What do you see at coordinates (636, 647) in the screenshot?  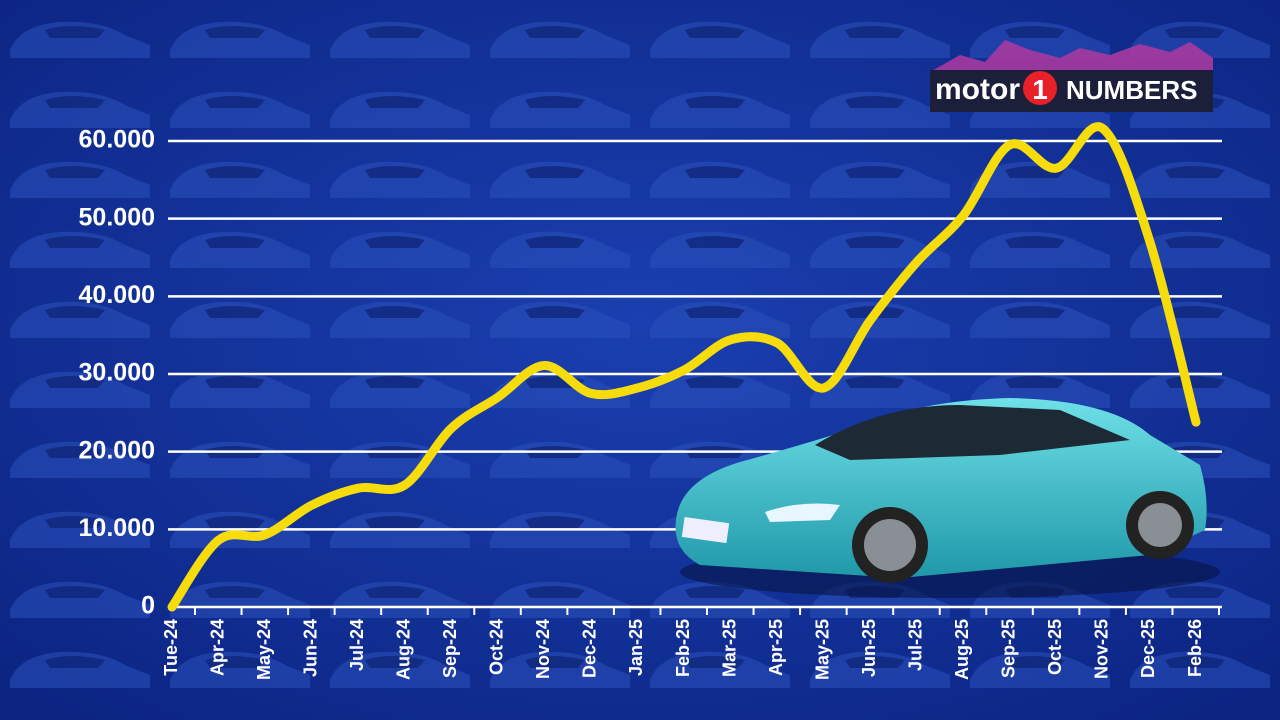 I see `x-tick-label: Jan-25` at bounding box center [636, 647].